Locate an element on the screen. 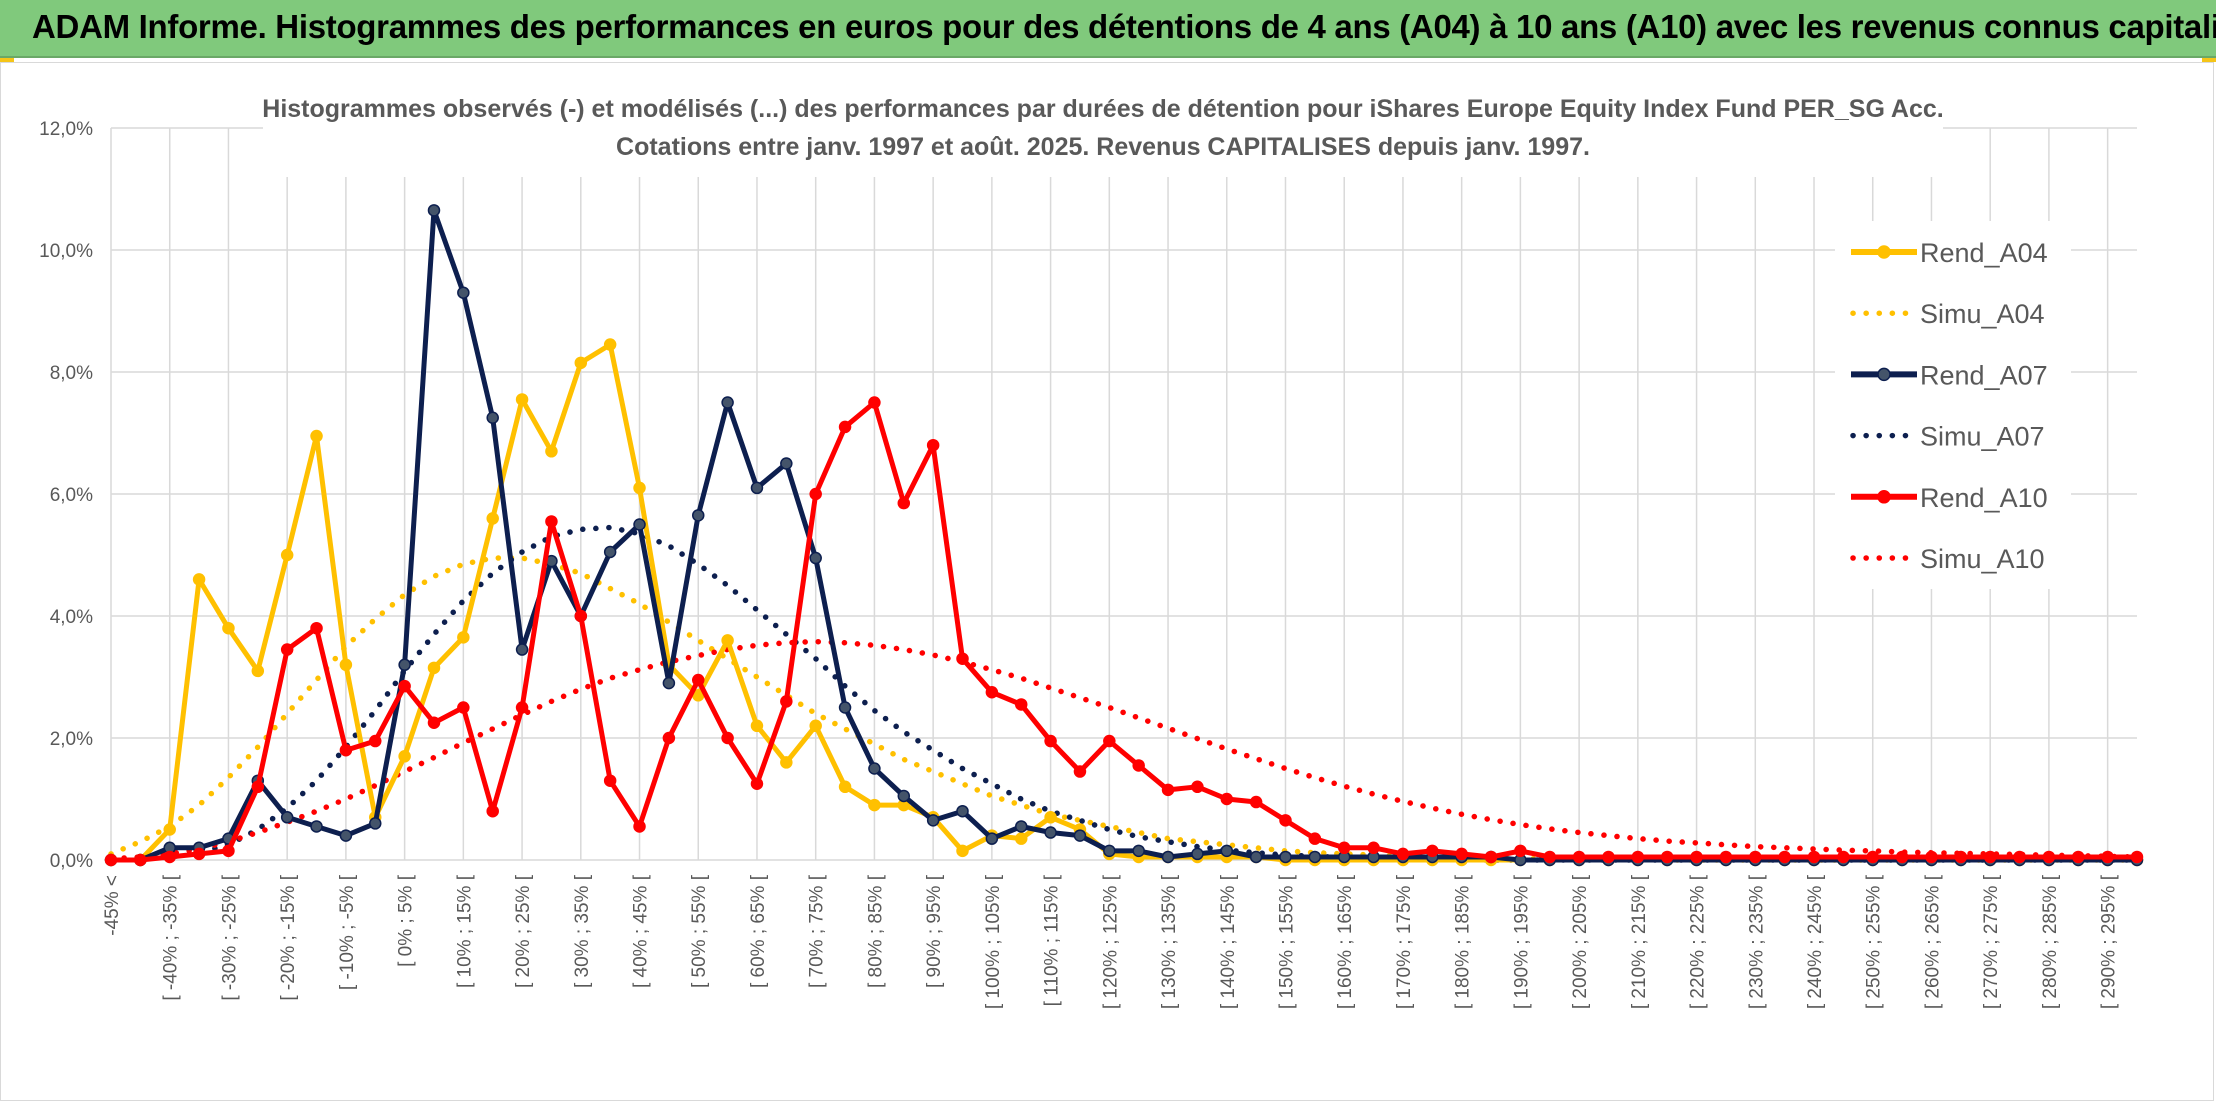 The image size is (2216, 1102). x-tick-label: [ 120% ; 125% [ is located at coordinates (1110, 941).